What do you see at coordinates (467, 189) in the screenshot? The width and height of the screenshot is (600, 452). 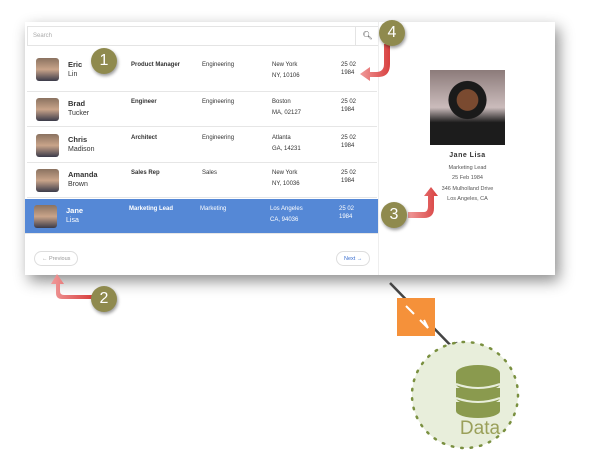 I see `detail-address: 346 Mulholland Drive` at bounding box center [467, 189].